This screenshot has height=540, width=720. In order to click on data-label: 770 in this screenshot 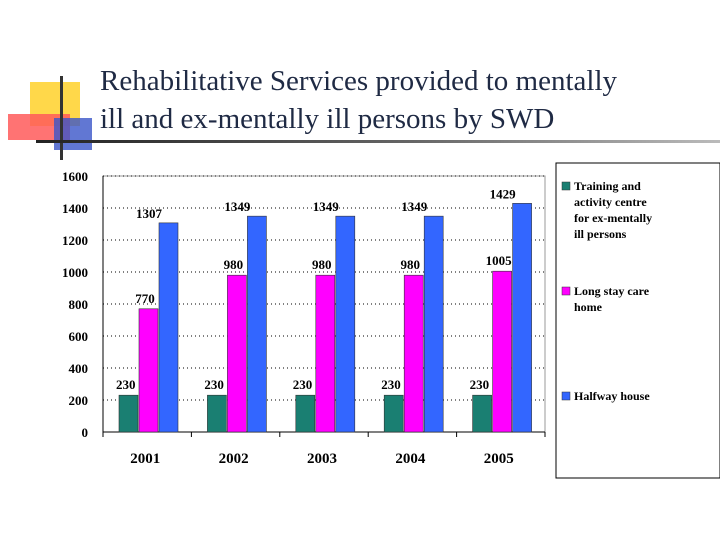, I will do `click(145, 298)`.